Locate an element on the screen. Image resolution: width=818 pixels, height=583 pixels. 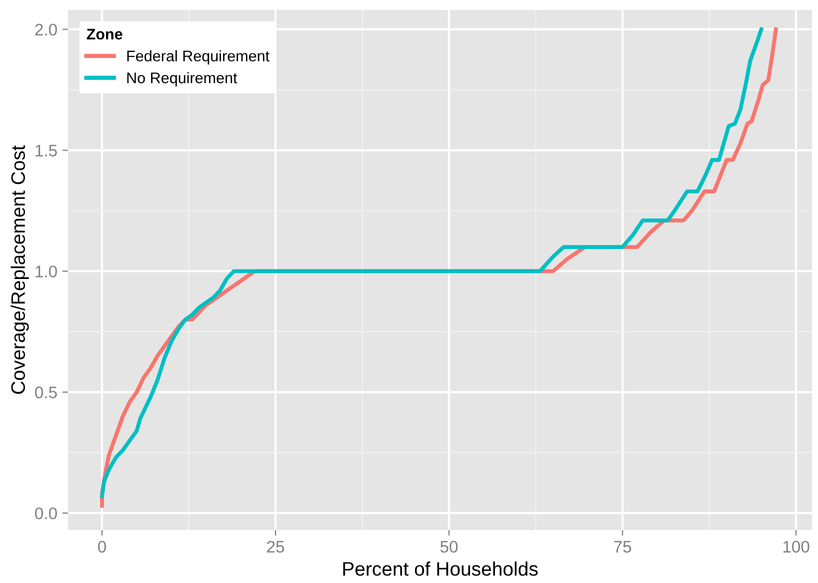
x-tick-label: 0 is located at coordinates (102, 546).